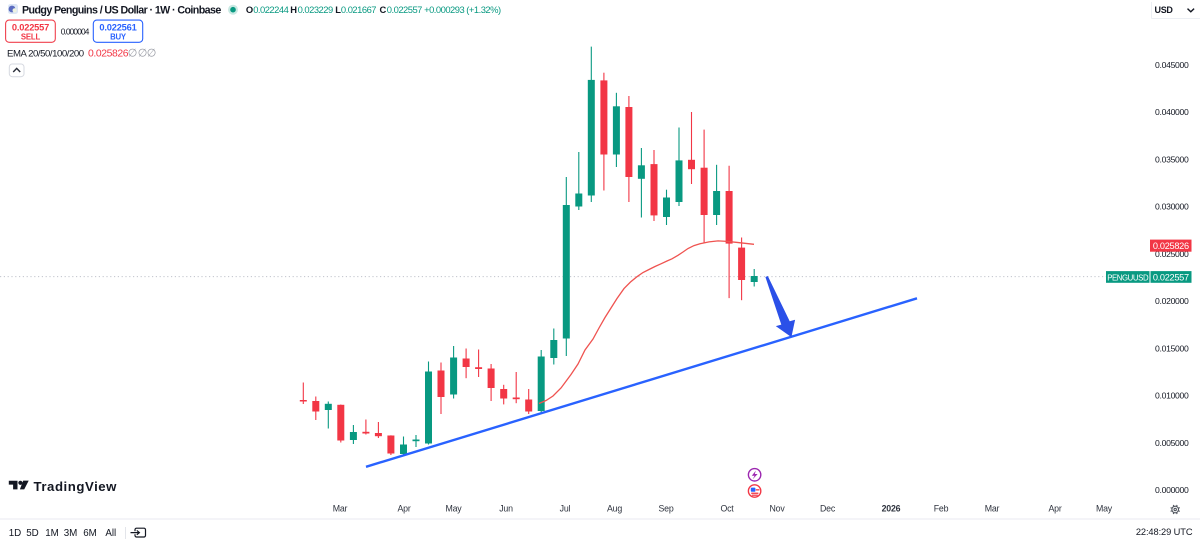 The image size is (1200, 545). Describe the element at coordinates (76, 486) in the screenshot. I see `svg-text: TradingView` at that location.